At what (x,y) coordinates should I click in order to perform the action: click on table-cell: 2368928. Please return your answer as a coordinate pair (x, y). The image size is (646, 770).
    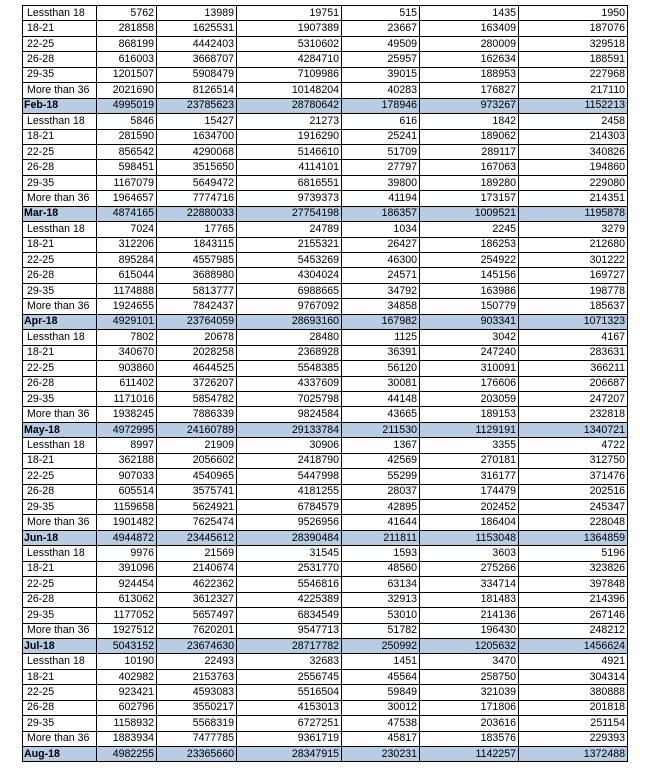
    Looking at the image, I should click on (289, 353).